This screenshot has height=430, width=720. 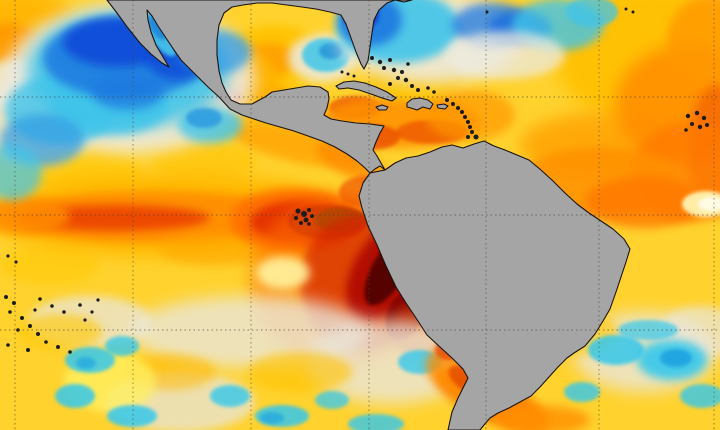 I want to click on landmass-puerto-rico, so click(x=442, y=106).